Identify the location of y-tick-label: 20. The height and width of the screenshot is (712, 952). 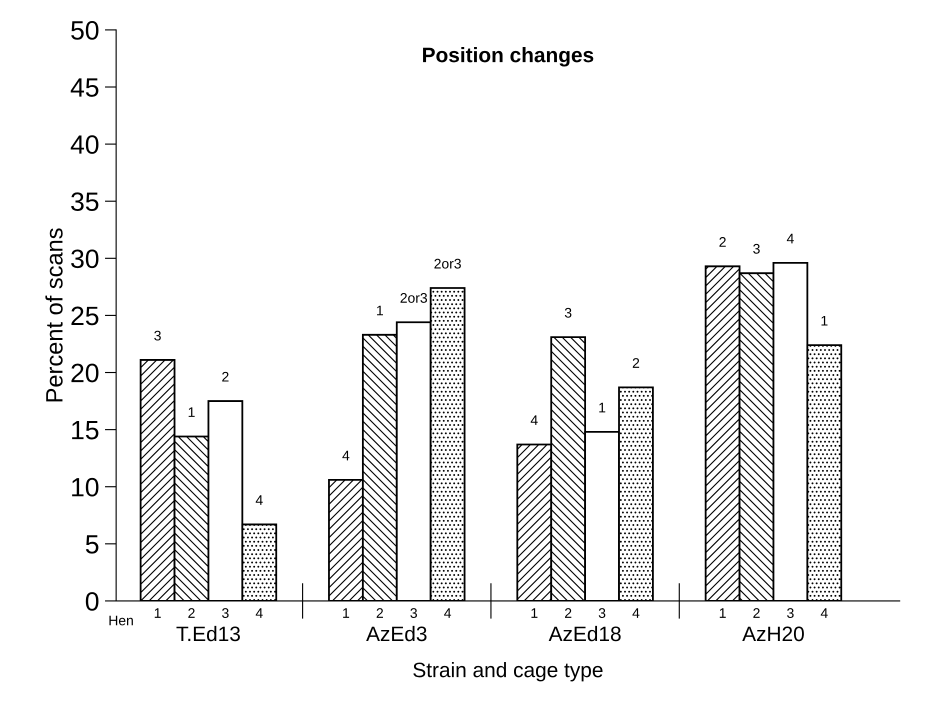
(84, 373).